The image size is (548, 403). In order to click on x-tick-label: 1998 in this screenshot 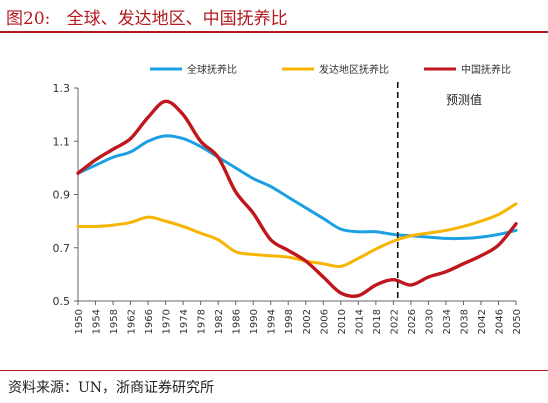, I will do `click(289, 321)`.